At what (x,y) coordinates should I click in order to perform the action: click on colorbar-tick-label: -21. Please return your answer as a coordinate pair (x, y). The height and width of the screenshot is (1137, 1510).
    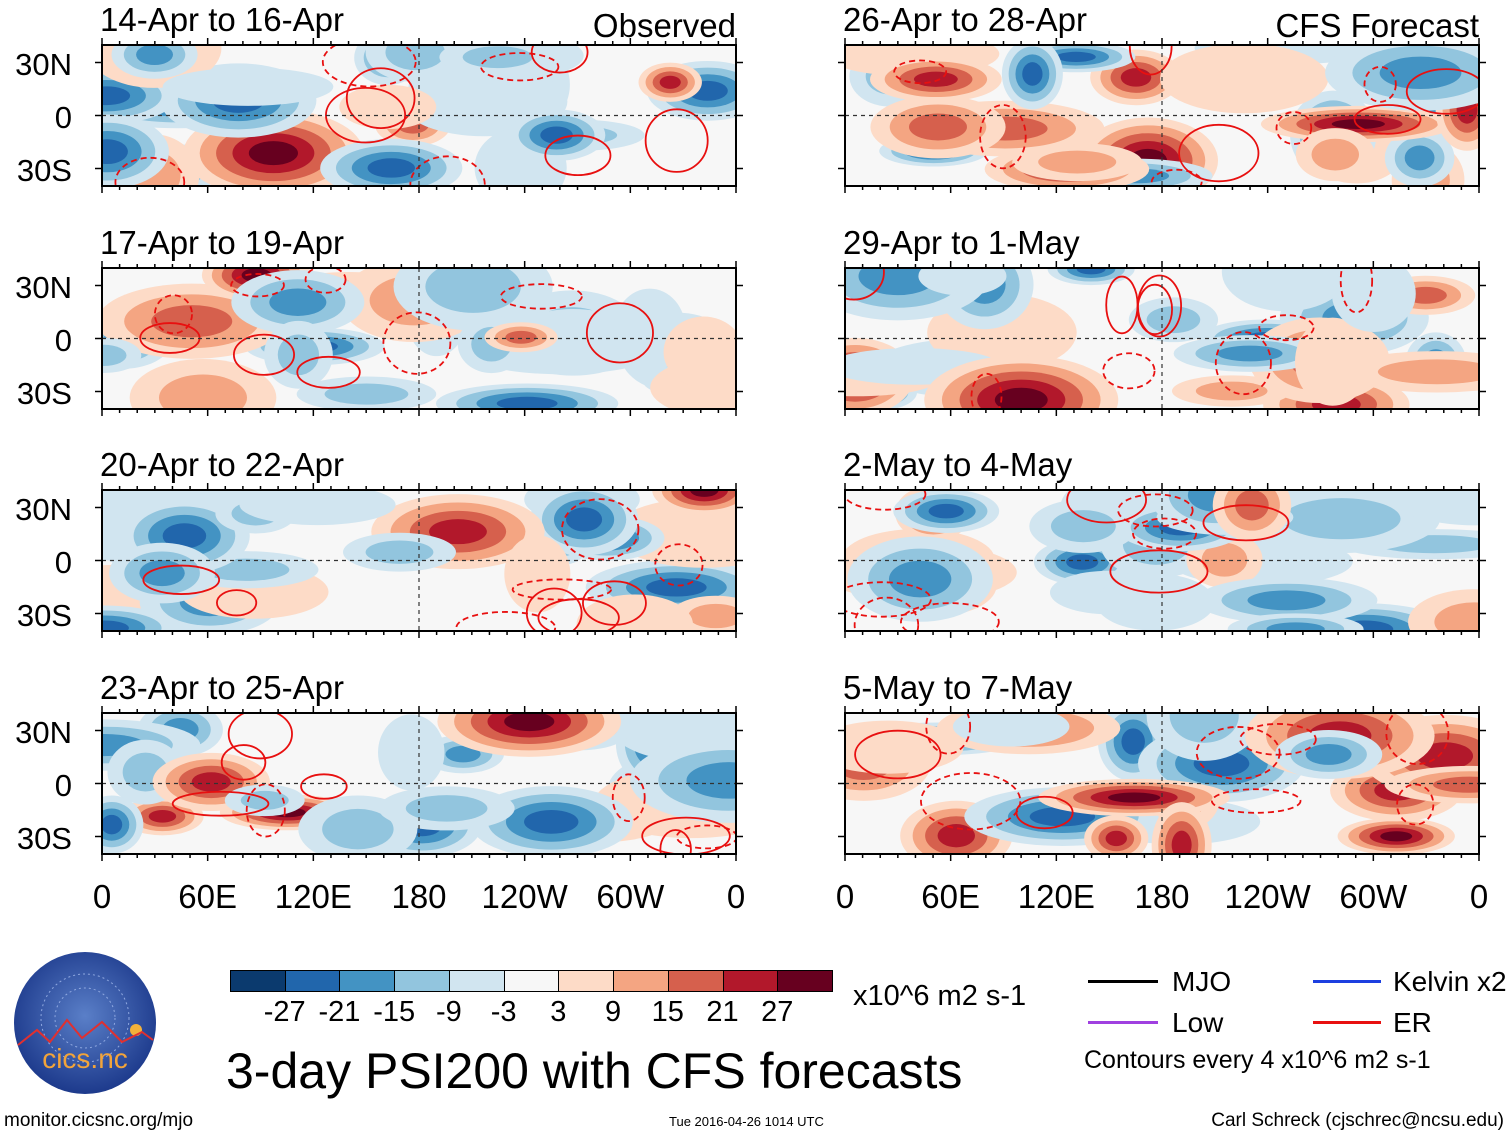
    Looking at the image, I should click on (339, 1012).